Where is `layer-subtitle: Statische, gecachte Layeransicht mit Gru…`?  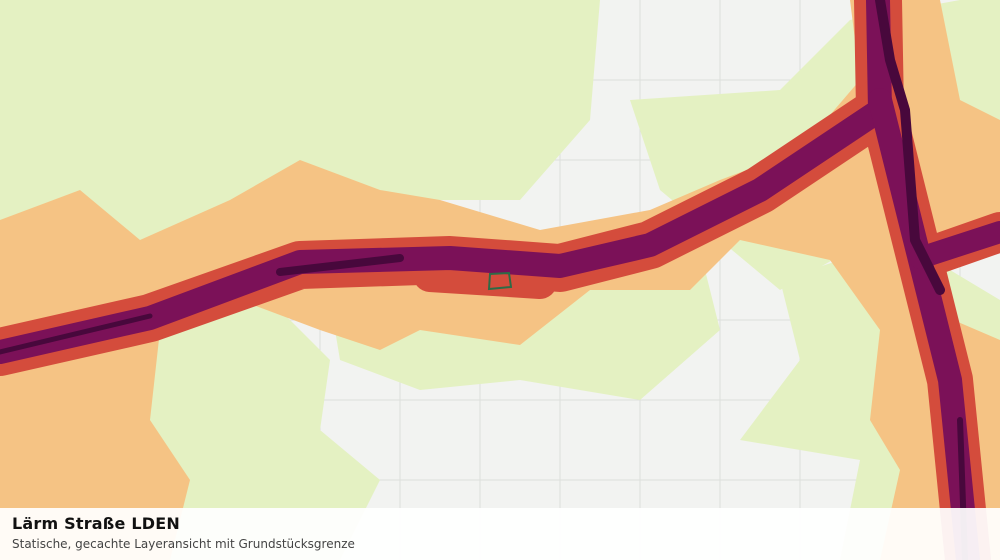
layer-subtitle: Statische, gecachte Layeransicht mit Gru… is located at coordinates (183, 544).